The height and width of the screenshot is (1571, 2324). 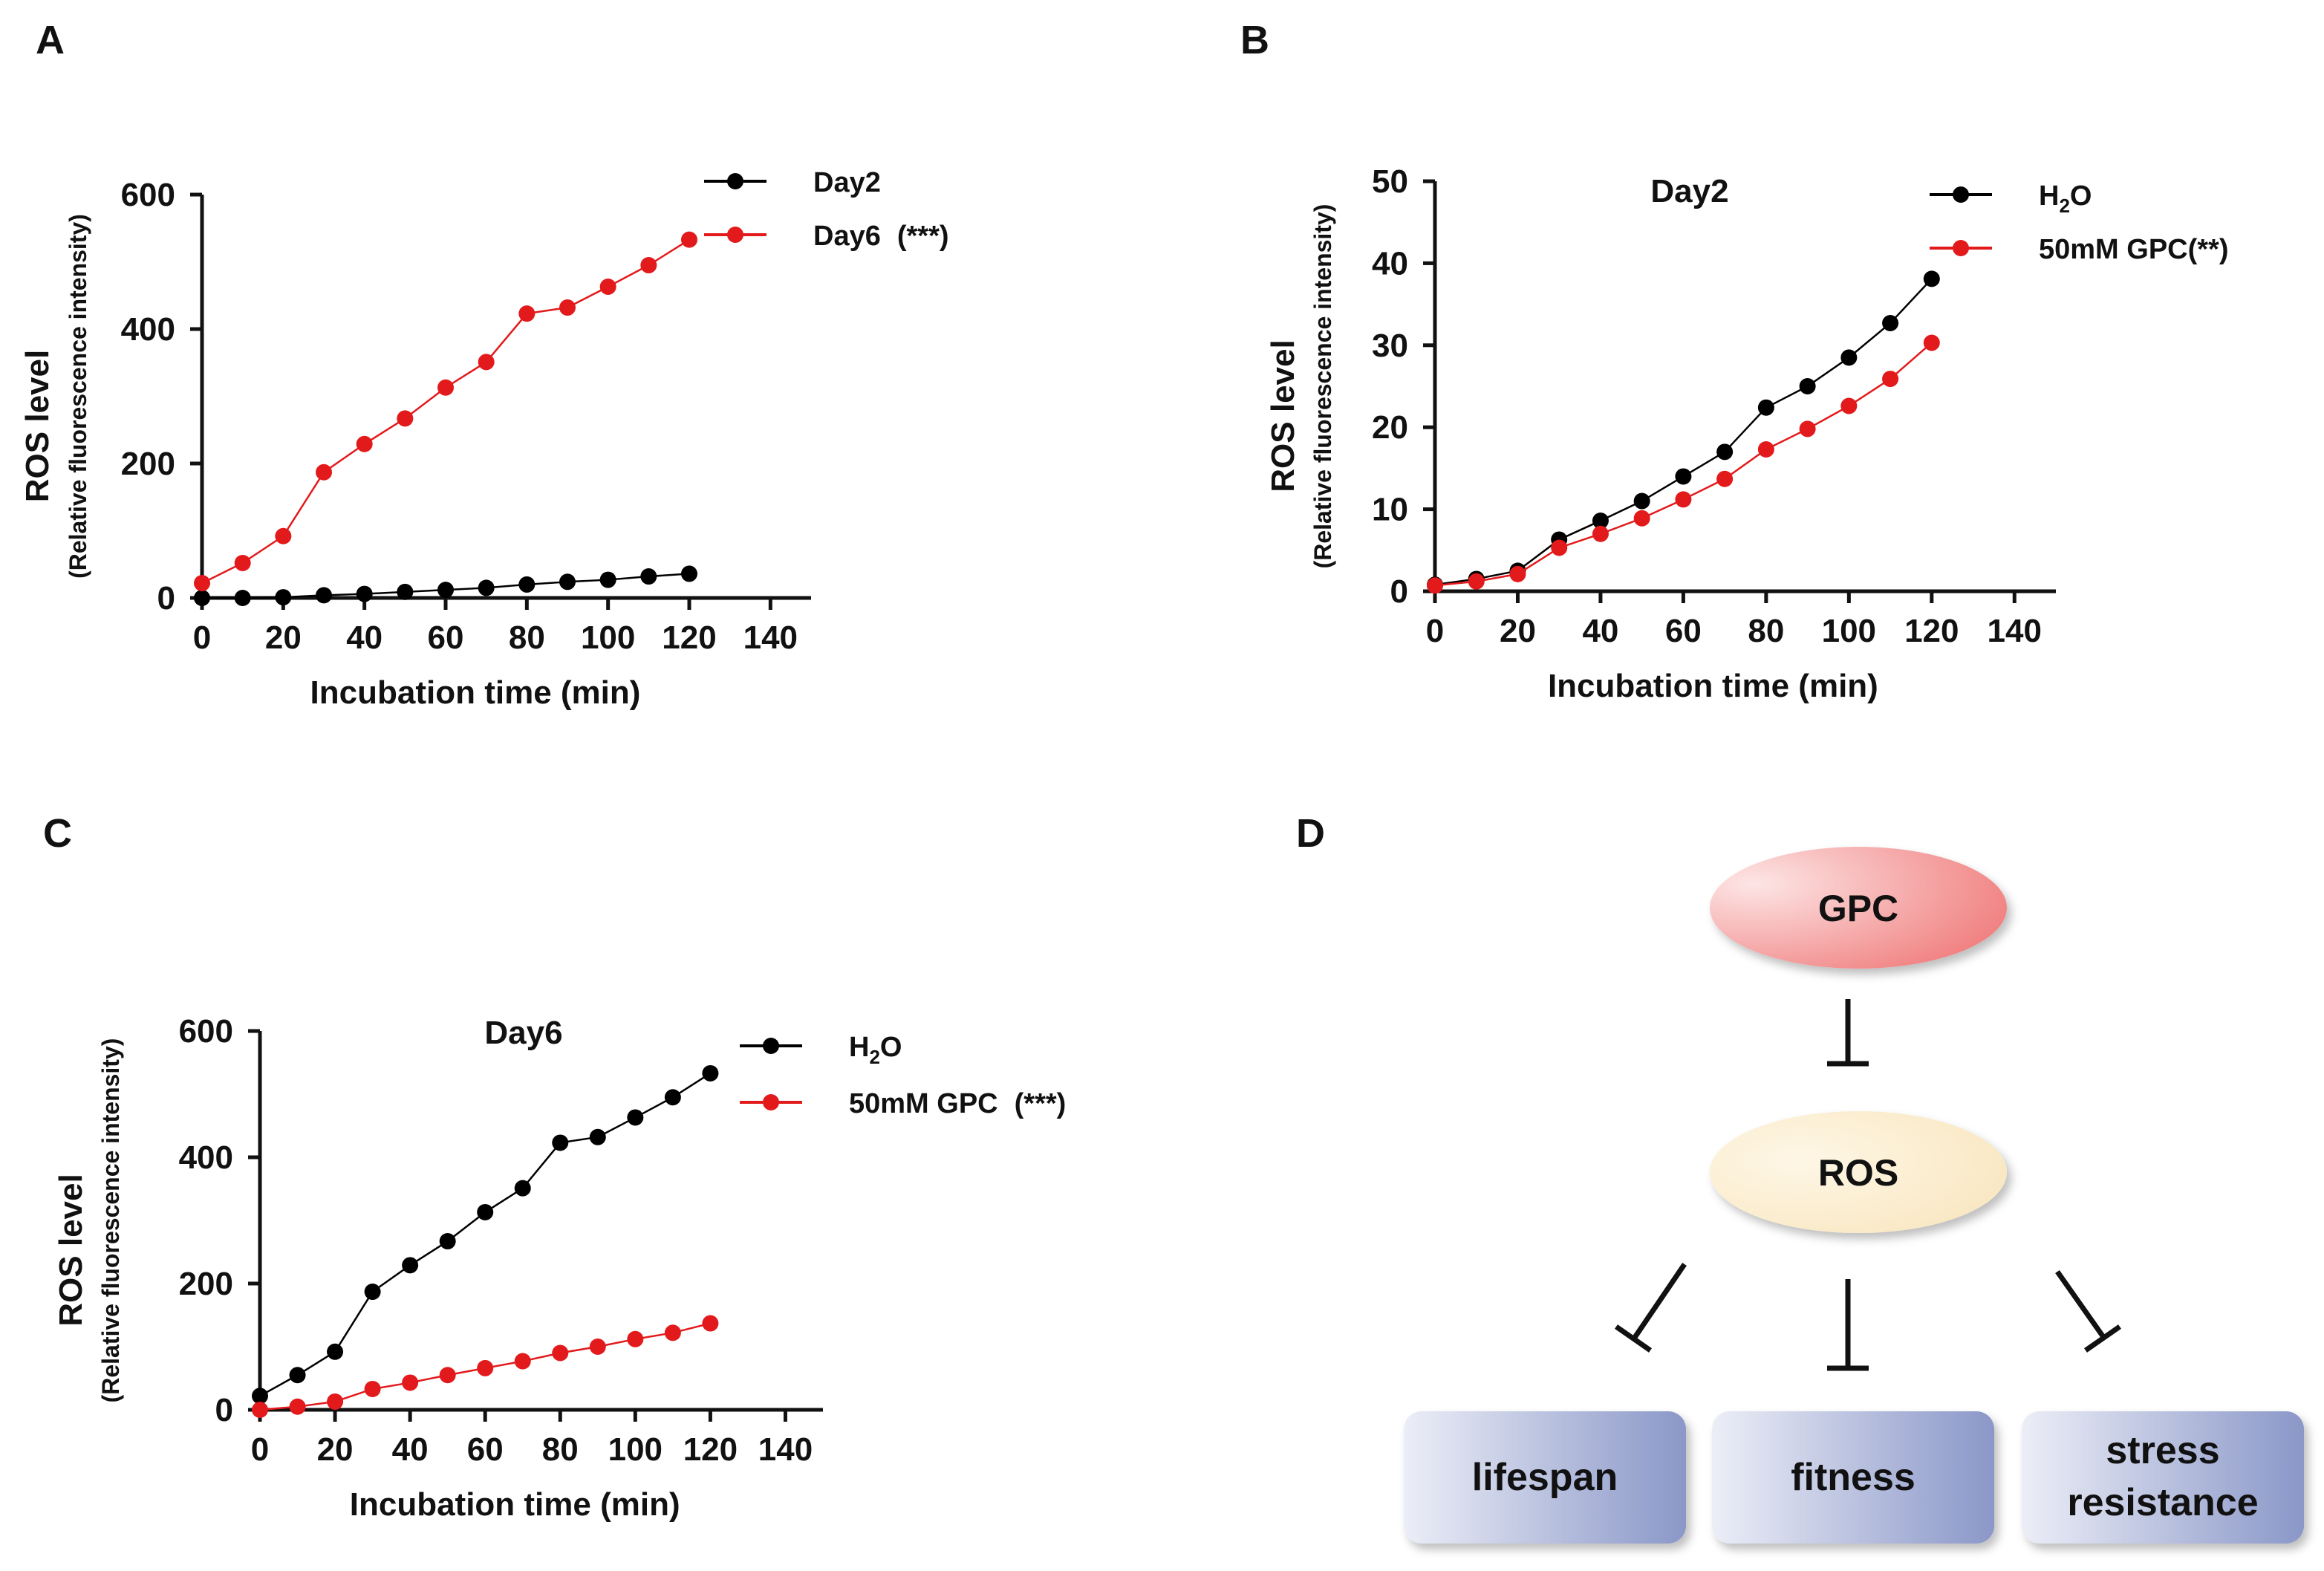 I want to click on x-tick-label-c: 100, so click(x=635, y=1449).